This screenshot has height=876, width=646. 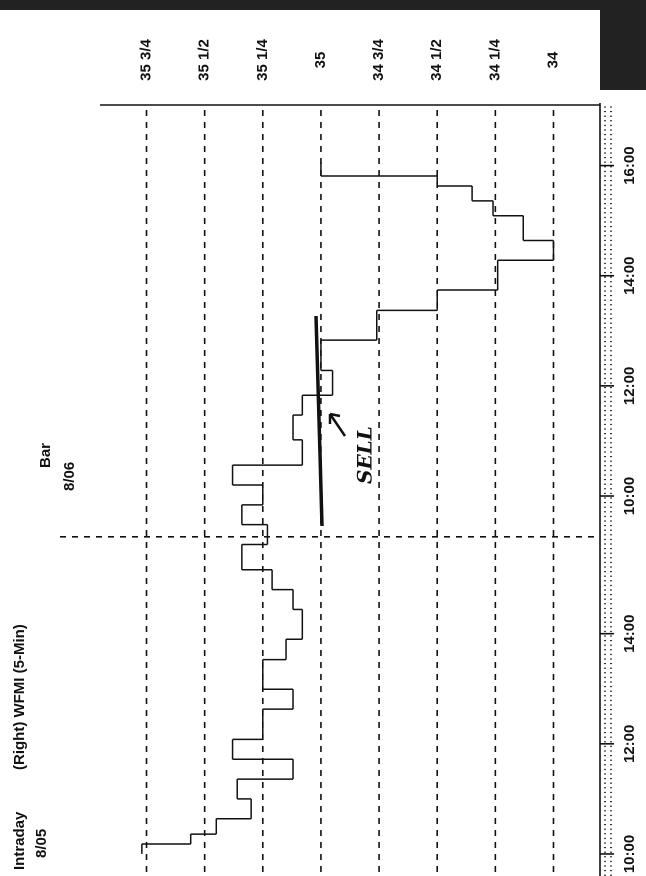 What do you see at coordinates (623, 45) in the screenshot?
I see `corner-block` at bounding box center [623, 45].